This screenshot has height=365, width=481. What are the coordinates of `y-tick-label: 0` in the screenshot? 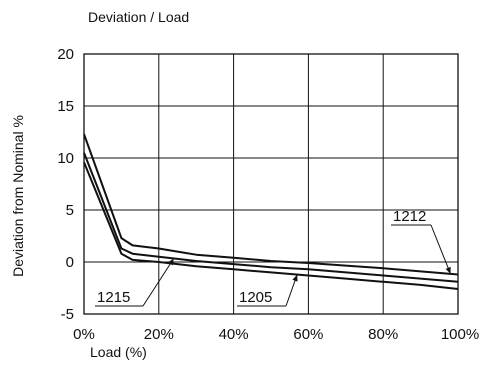 It's located at (70, 262).